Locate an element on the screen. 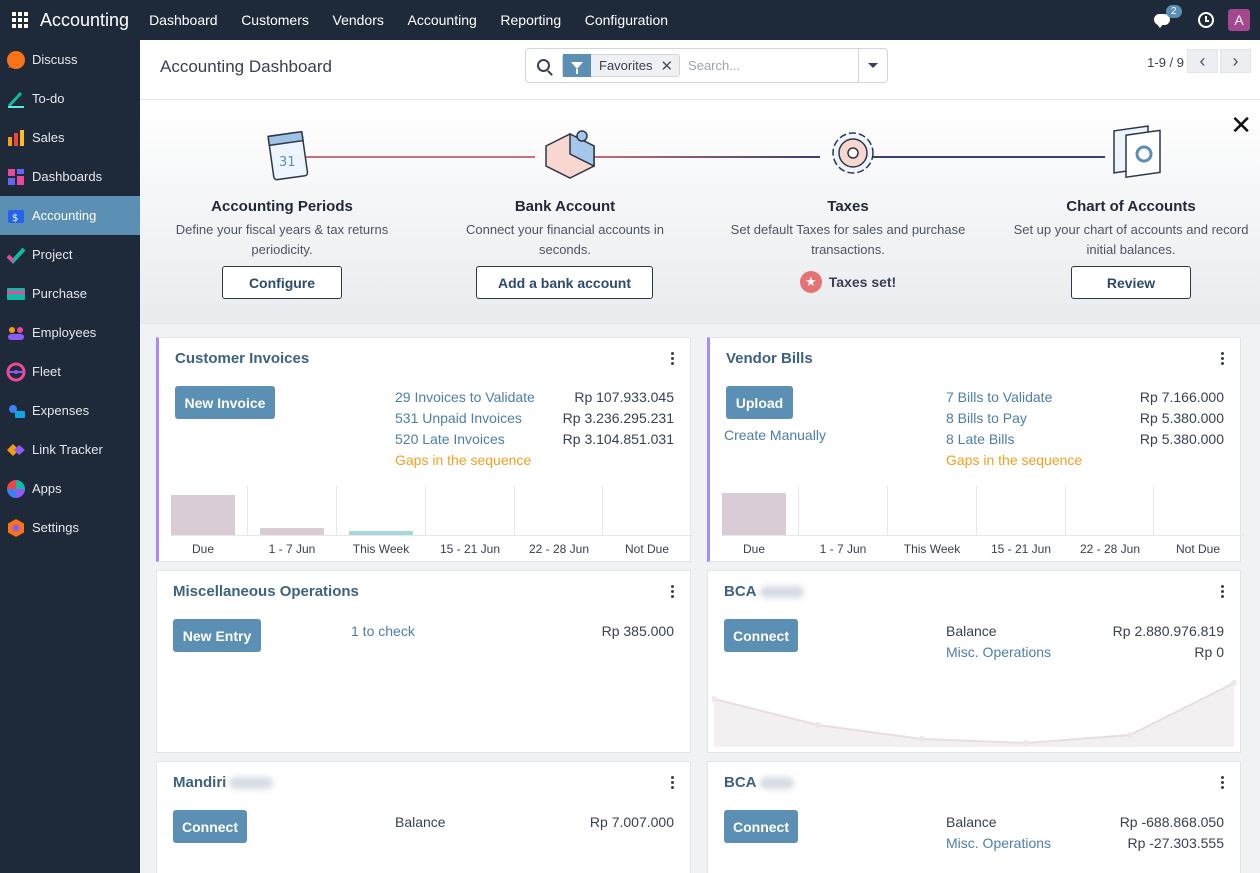 The image size is (1260, 873). card-title: Miscellaneous Operations is located at coordinates (266, 591).